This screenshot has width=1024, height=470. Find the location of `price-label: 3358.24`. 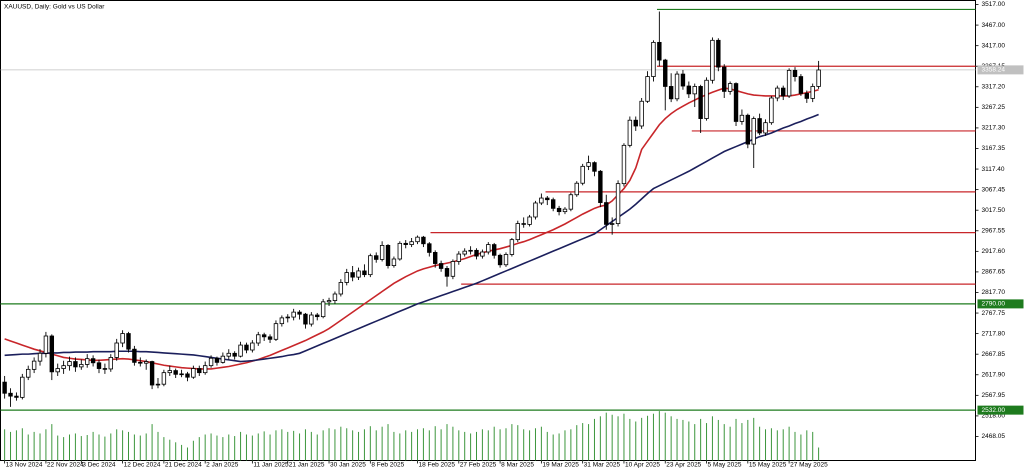

price-label: 3358.24 is located at coordinates (994, 70).